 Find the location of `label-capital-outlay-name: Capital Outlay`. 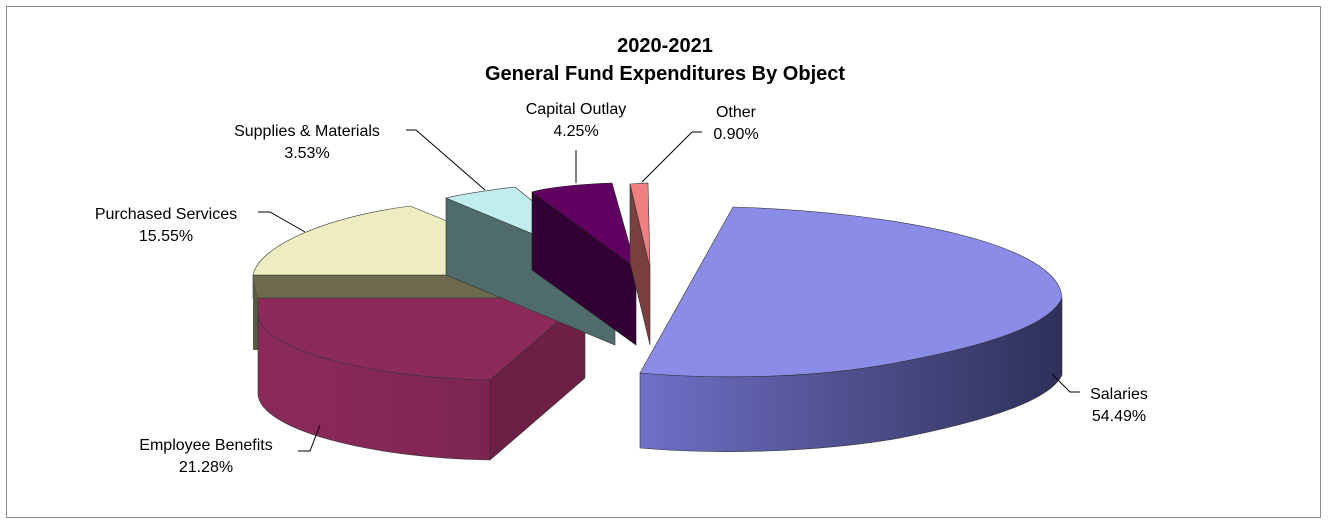

label-capital-outlay-name: Capital Outlay is located at coordinates (576, 109).